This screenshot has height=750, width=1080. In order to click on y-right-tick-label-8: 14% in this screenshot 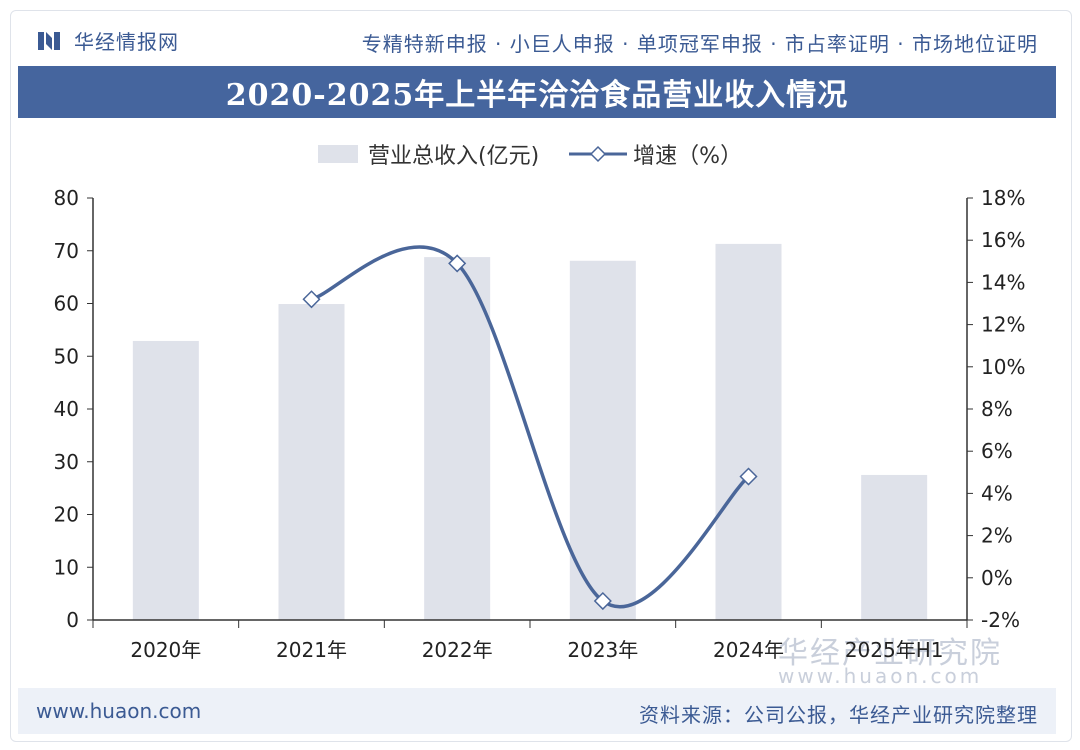, I will do `click(1003, 282)`.